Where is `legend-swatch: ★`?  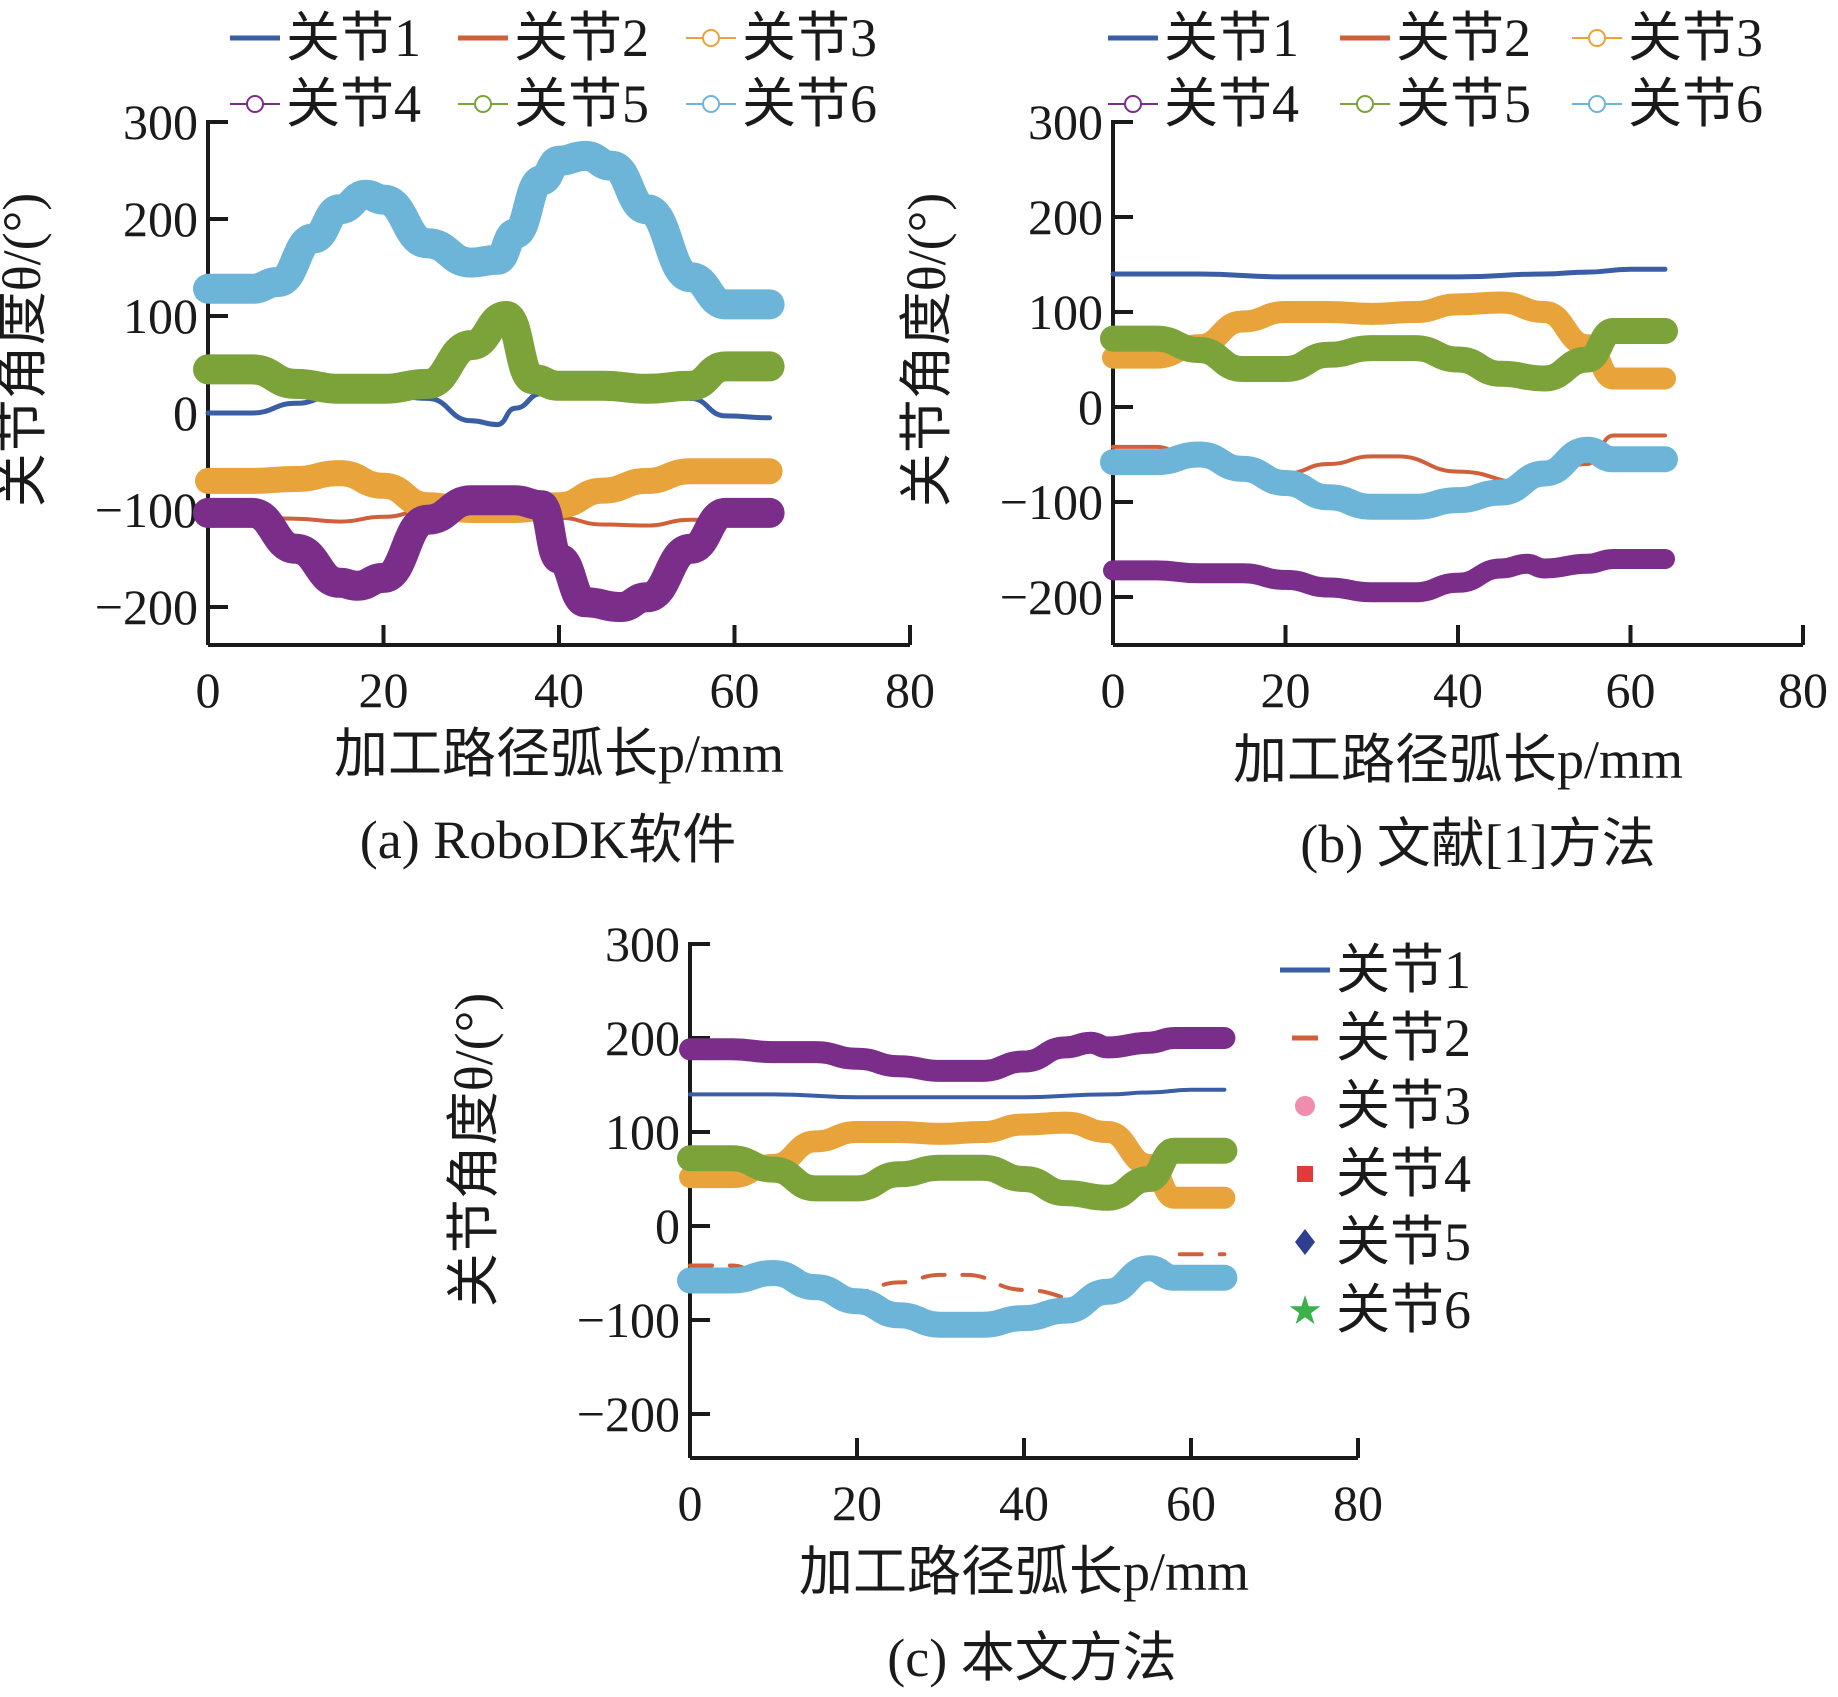
legend-swatch: ★ is located at coordinates (1305, 1310).